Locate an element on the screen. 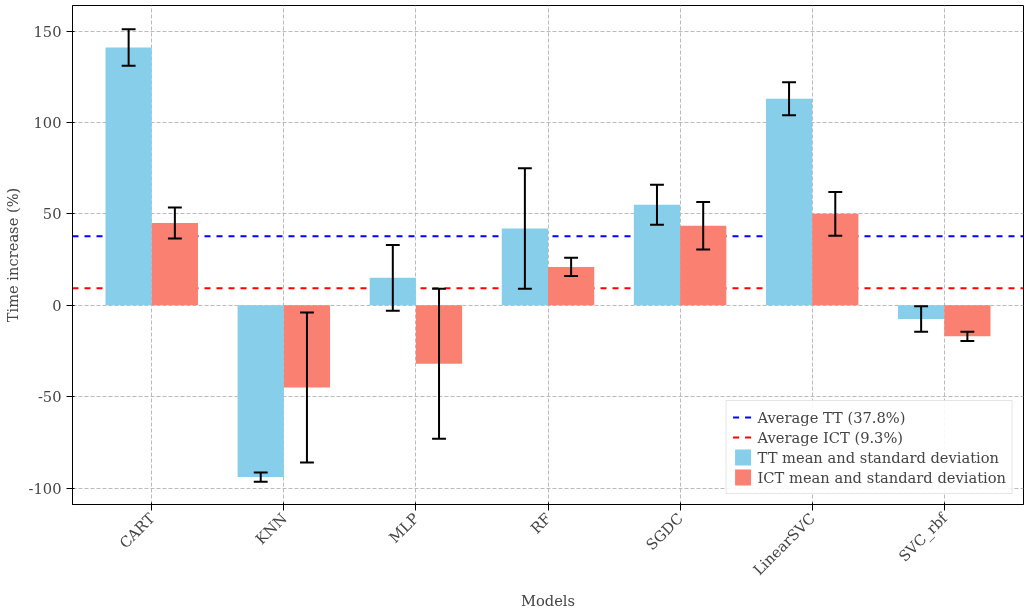 Image resolution: width=1028 pixels, height=612 pixels. y-tick-label: -100 is located at coordinates (45, 488).